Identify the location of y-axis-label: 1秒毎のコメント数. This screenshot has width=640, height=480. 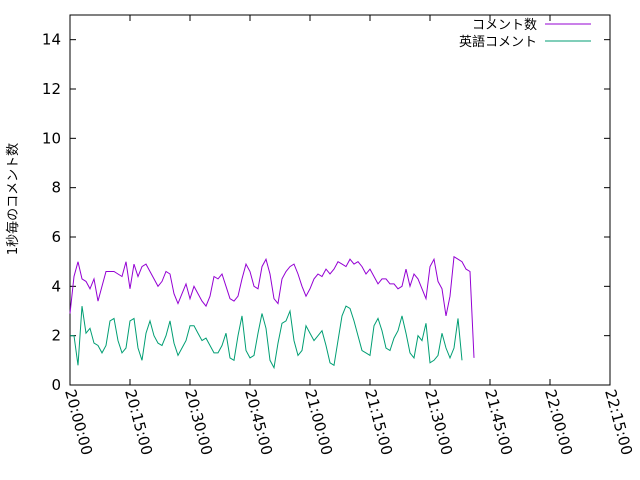
(13, 199).